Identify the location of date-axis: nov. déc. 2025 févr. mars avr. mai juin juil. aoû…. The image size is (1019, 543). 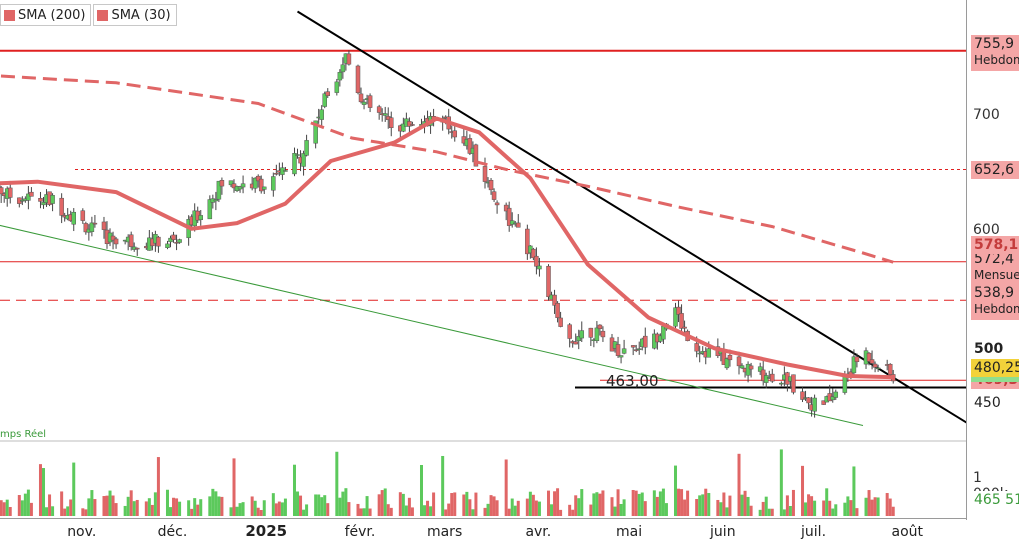
(483, 530).